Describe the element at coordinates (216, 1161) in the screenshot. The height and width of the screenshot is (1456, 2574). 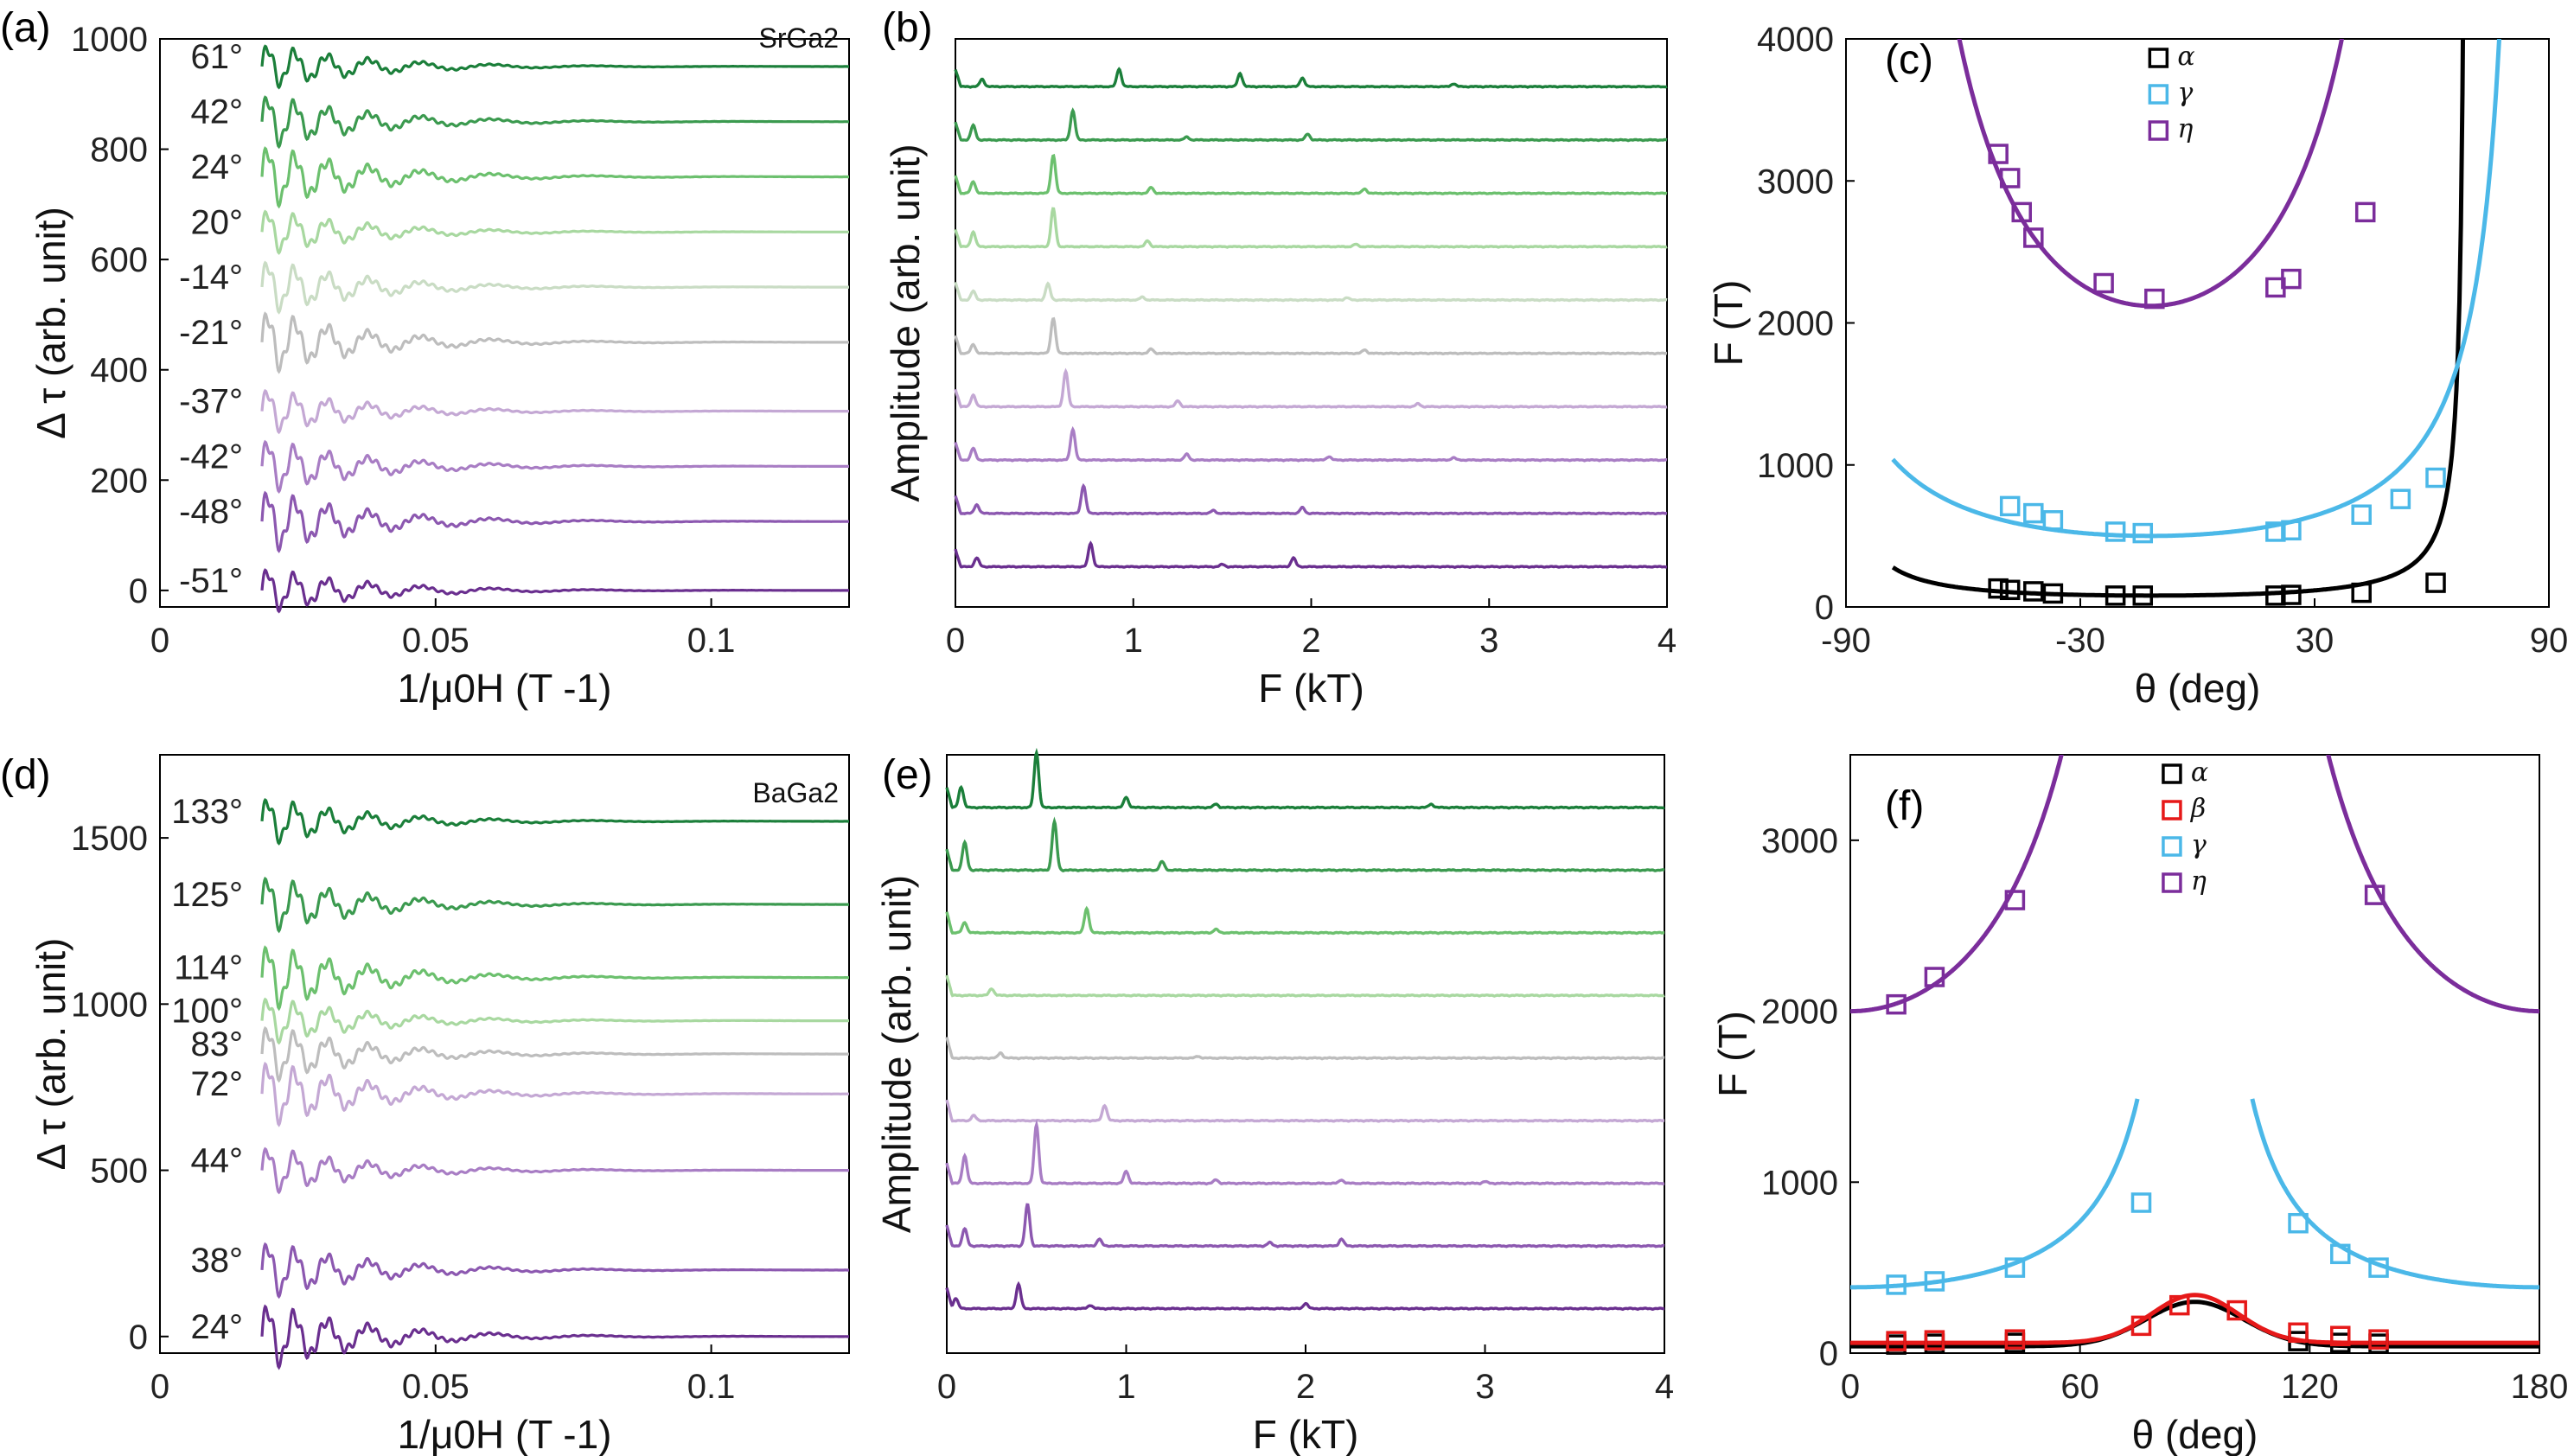
I see `panel-d-angle-label: 44°` at that location.